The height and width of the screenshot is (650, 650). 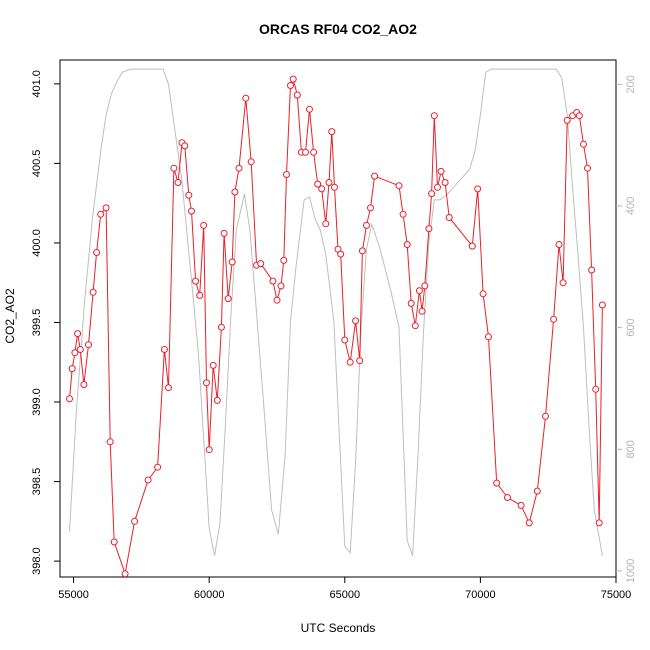 I want to click on y-axis-label: CO2_AO2, so click(x=10, y=316).